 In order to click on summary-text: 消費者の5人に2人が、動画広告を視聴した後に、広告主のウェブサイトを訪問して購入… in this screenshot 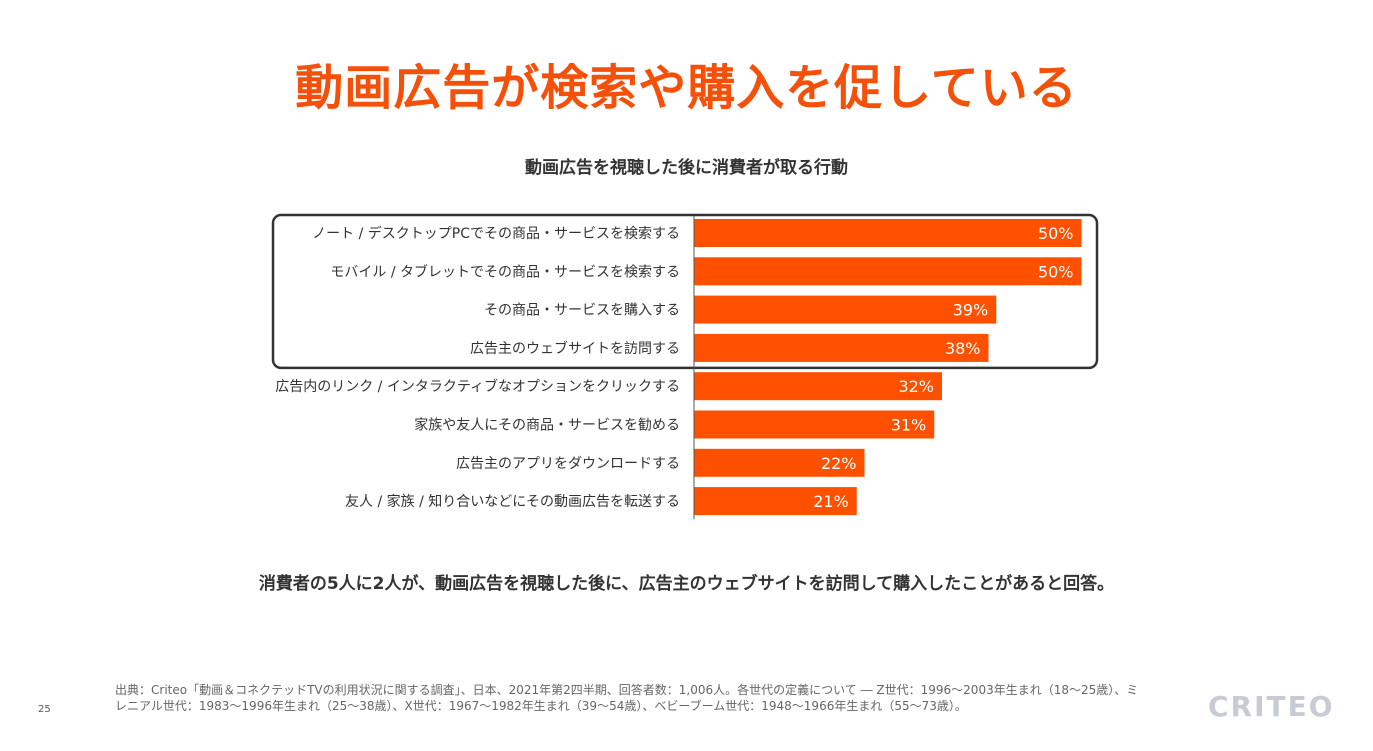, I will do `click(686, 584)`.